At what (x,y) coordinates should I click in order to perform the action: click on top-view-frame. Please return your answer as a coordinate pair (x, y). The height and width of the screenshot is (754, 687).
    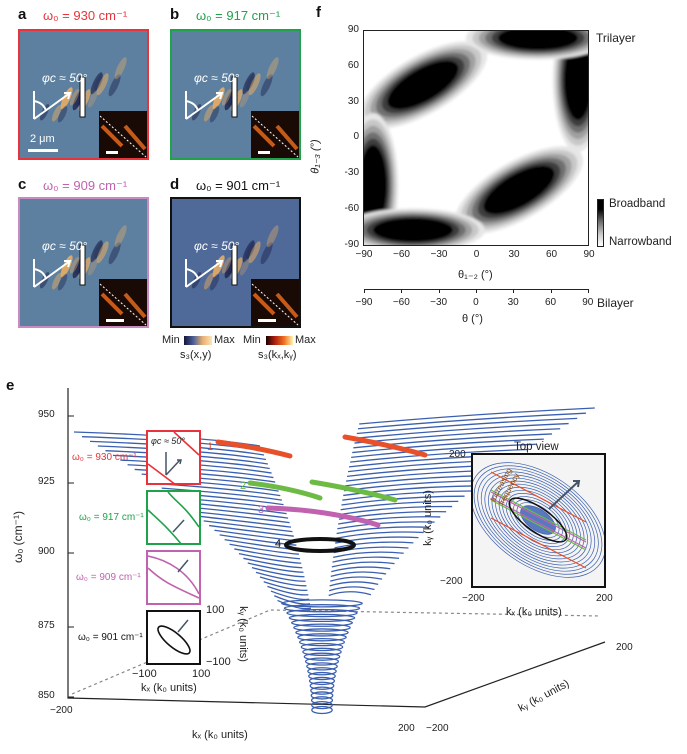
    Looking at the image, I should click on (538, 520).